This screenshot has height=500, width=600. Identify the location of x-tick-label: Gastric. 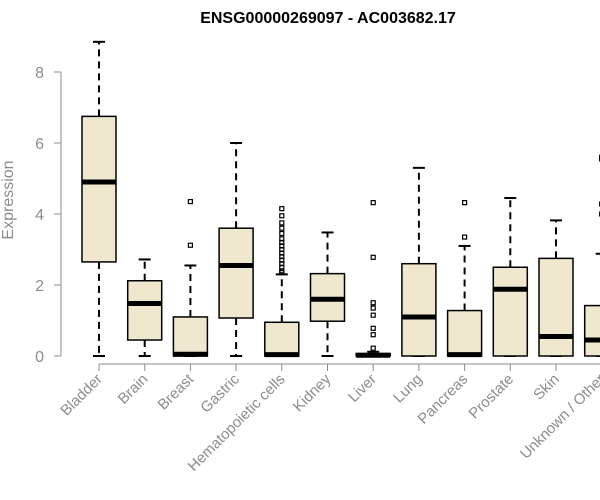
(220, 393).